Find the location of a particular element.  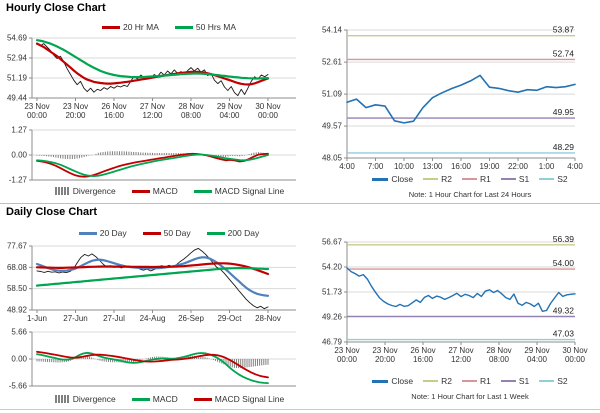

hourly-sr-legend: Close R2 R1 S1 S2 is located at coordinates (470, 179).